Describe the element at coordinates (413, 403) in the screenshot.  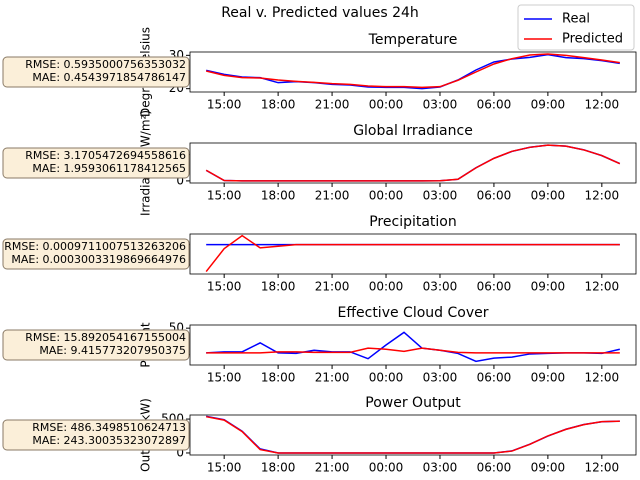
I see `subplot-title: Power Output` at that location.